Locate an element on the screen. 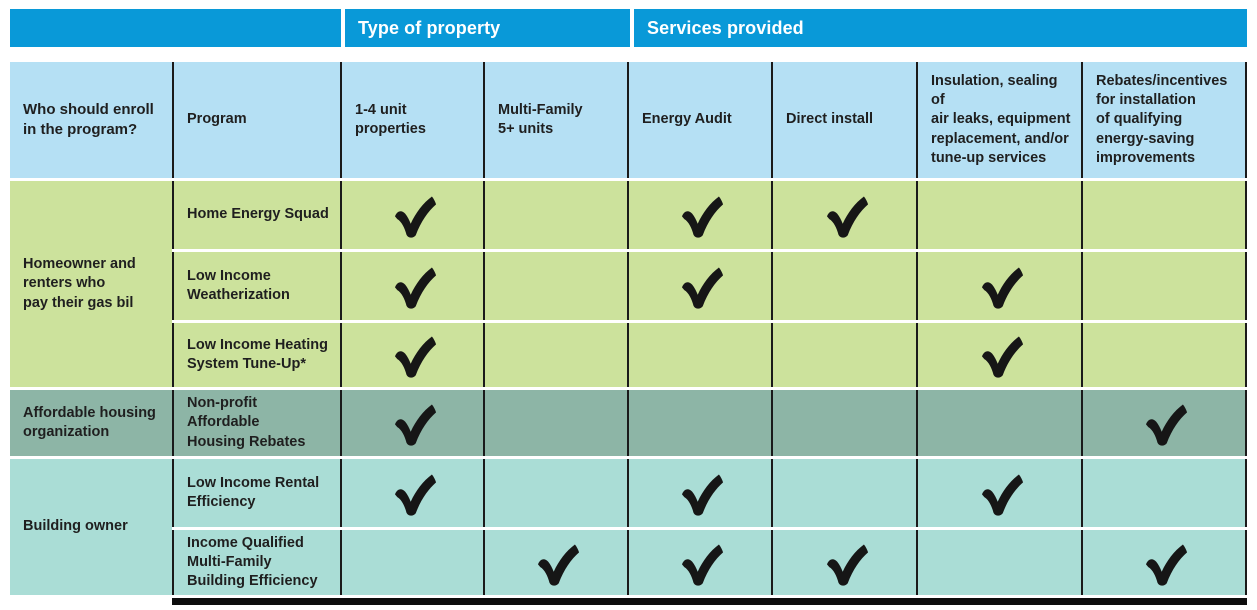 Image resolution: width=1257 pixels, height=610 pixels. top-header-bar: Type of property Services provided is located at coordinates (628, 28).